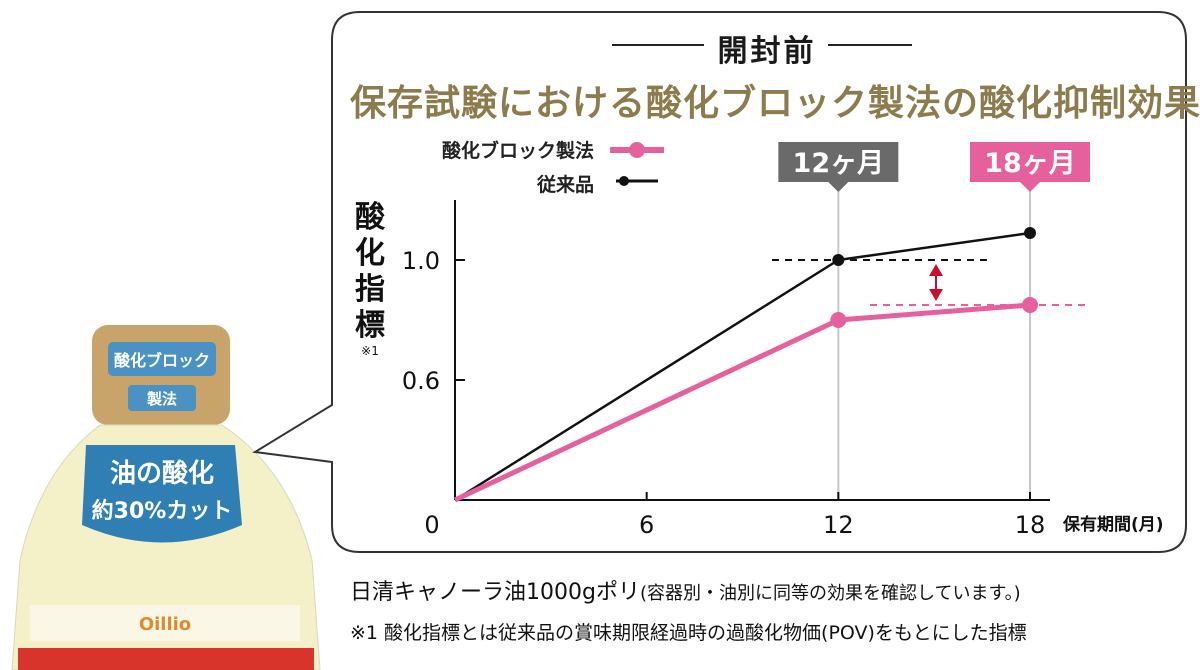 The height and width of the screenshot is (670, 1200). I want to click on callout-label: 12ヶ月, so click(839, 163).